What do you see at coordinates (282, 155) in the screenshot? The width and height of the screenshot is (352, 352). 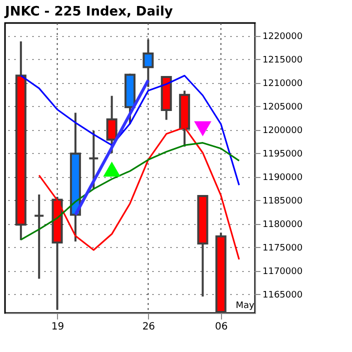 I see `y-tick-label: 1195000` at bounding box center [282, 155].